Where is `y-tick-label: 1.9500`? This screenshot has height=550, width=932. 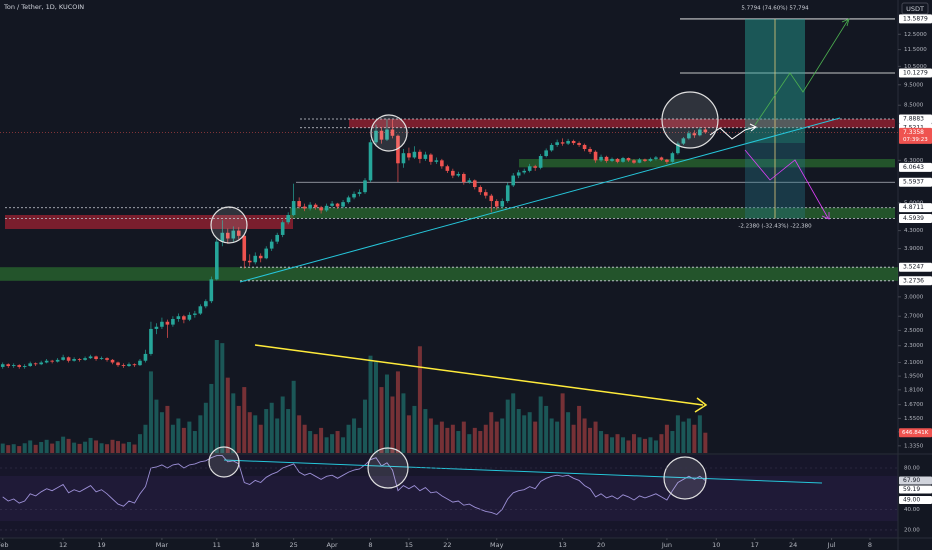
y-tick-label: 1.9500 is located at coordinates (914, 377).